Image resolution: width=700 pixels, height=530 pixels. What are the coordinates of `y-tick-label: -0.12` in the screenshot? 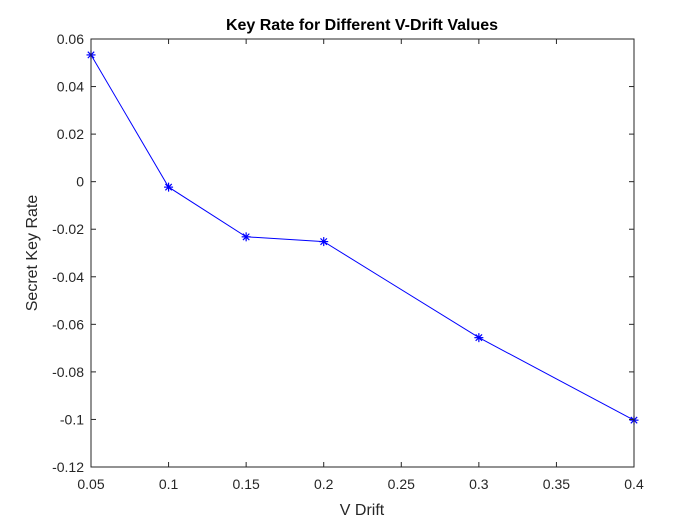 It's located at (68, 467).